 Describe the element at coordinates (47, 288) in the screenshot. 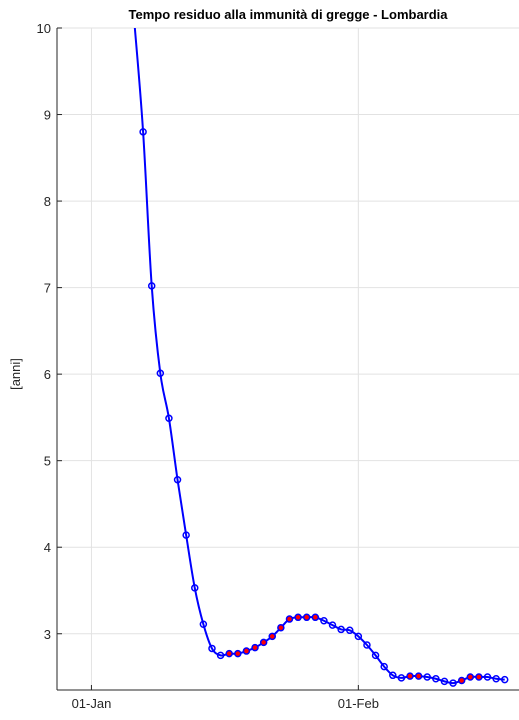

I see `y-tick-label: 7` at that location.